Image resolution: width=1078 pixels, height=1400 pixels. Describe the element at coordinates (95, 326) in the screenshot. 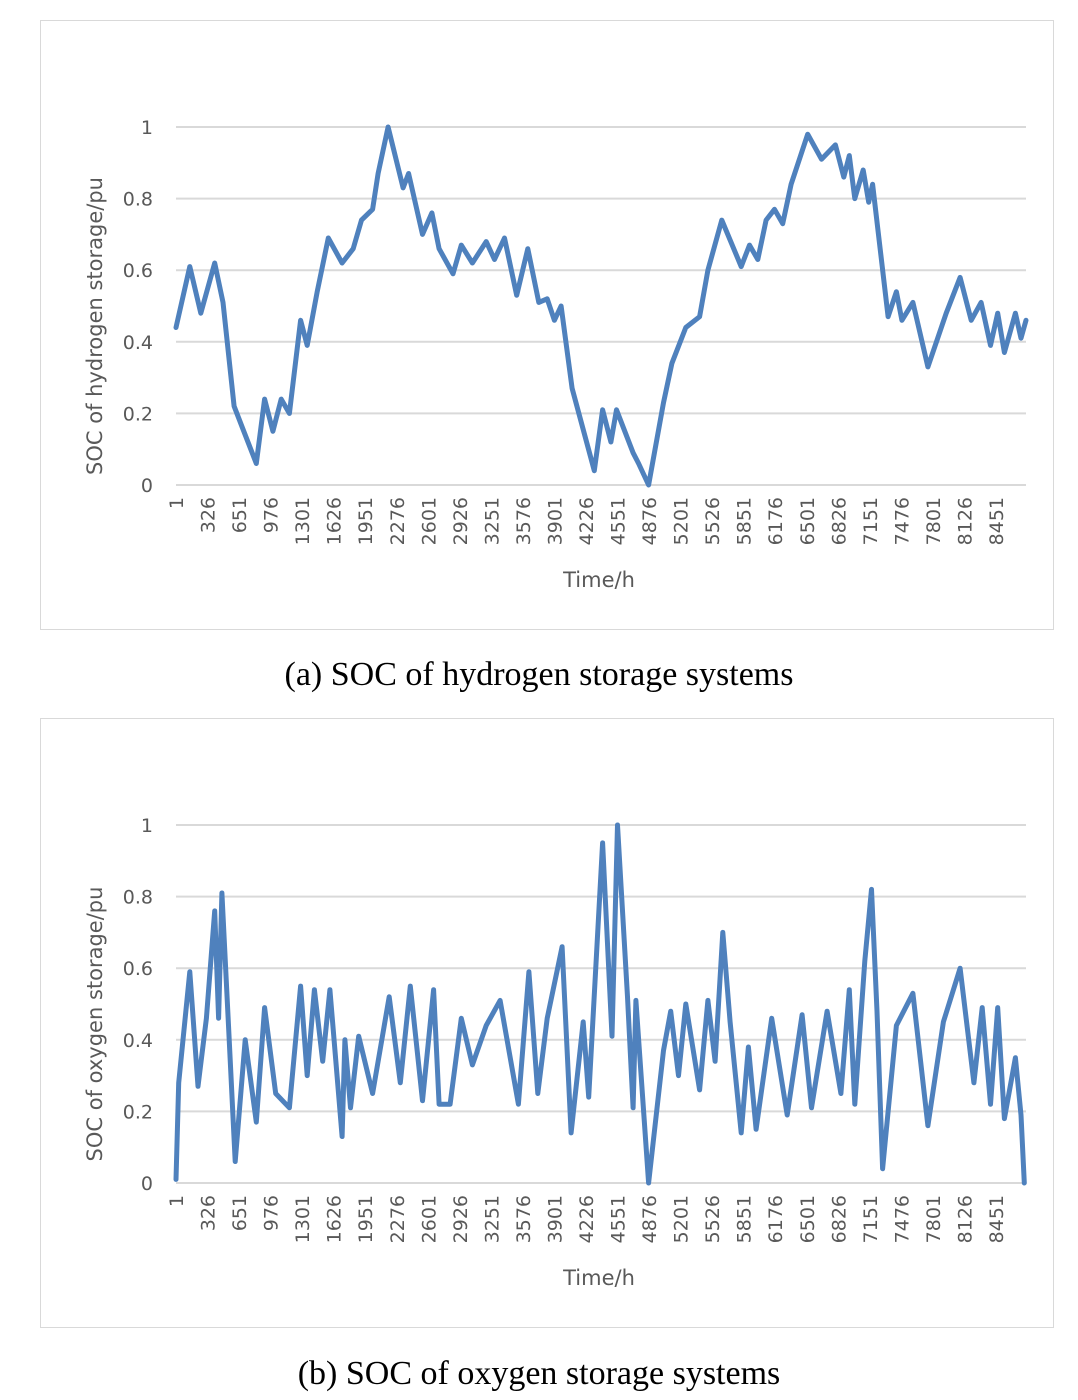

I see `y-axis-title: SOC of hydrogen storage/pu` at that location.